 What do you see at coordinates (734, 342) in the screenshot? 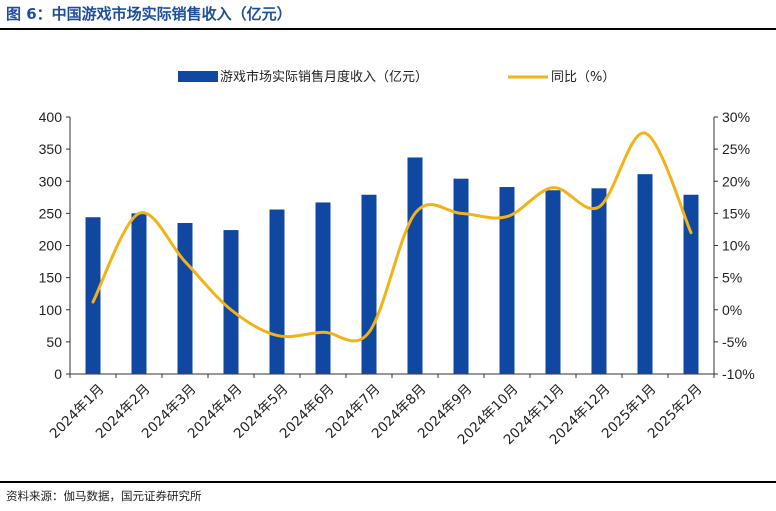
I see `y-right-tick-label: -5%` at bounding box center [734, 342].